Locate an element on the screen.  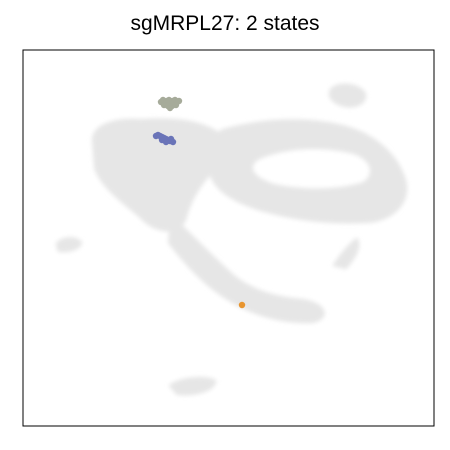
chart-title: sgMRPL27: 2 states is located at coordinates (225, 23).